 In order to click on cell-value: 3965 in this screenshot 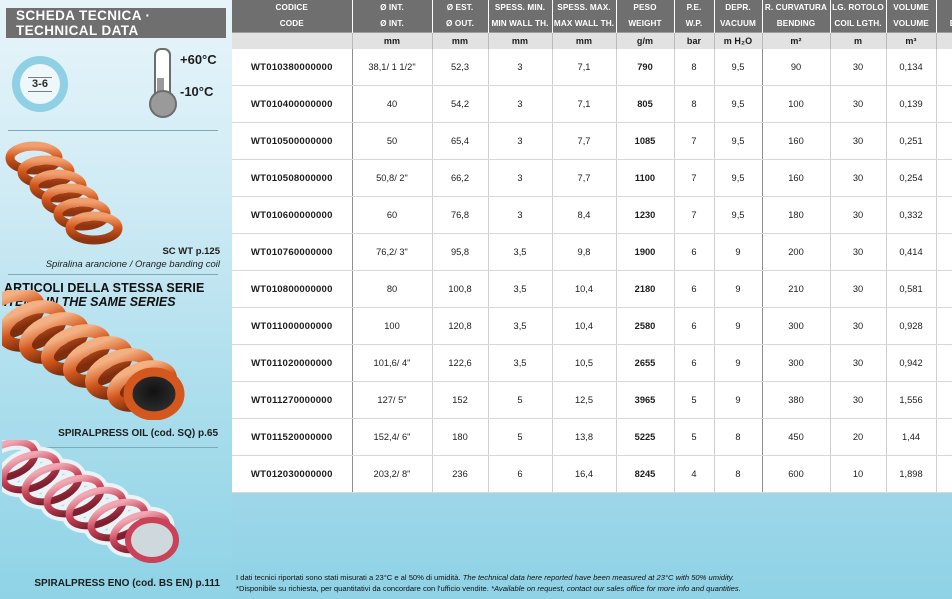, I will do `click(645, 400)`.